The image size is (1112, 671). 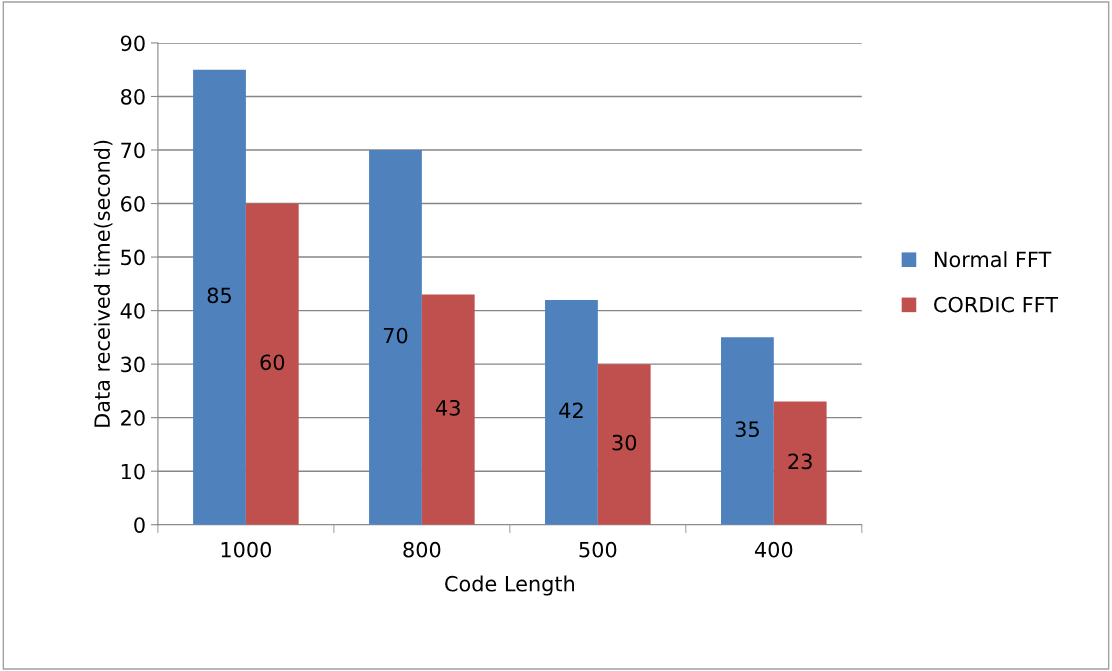 I want to click on y-tick-label: 0, so click(x=139, y=525).